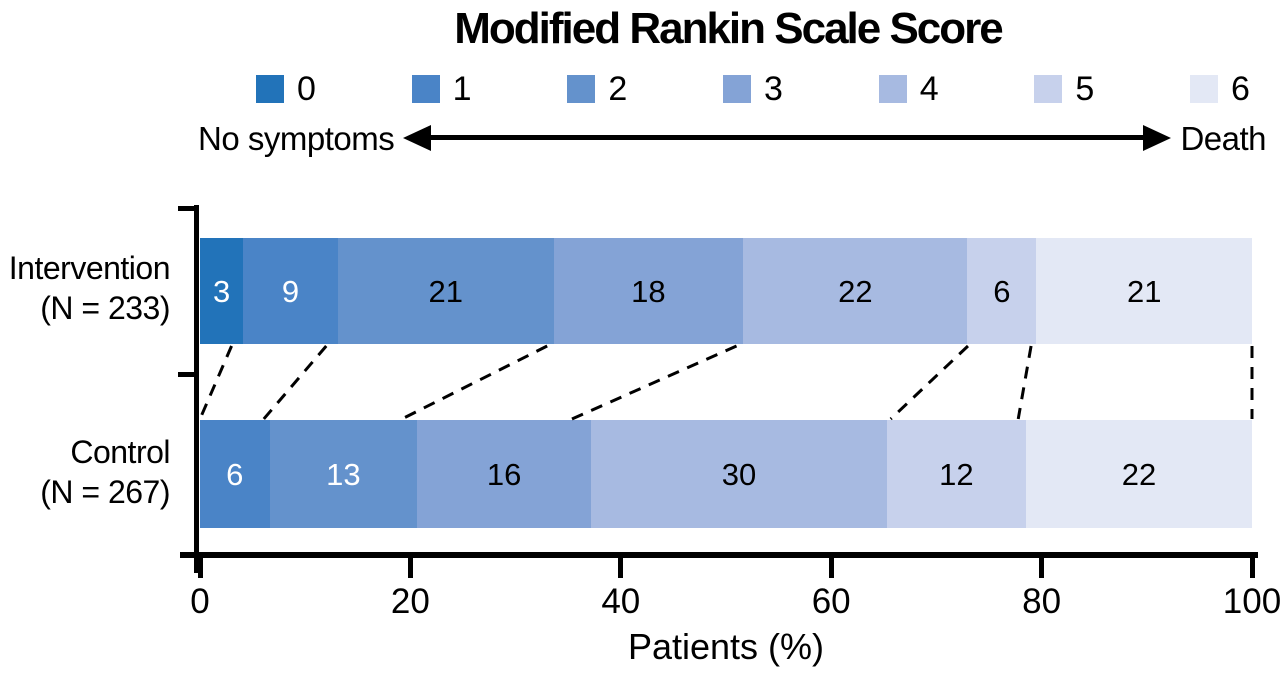 The image size is (1280, 680). Describe the element at coordinates (1042, 601) in the screenshot. I see `x-axis-tick-label: 80` at that location.